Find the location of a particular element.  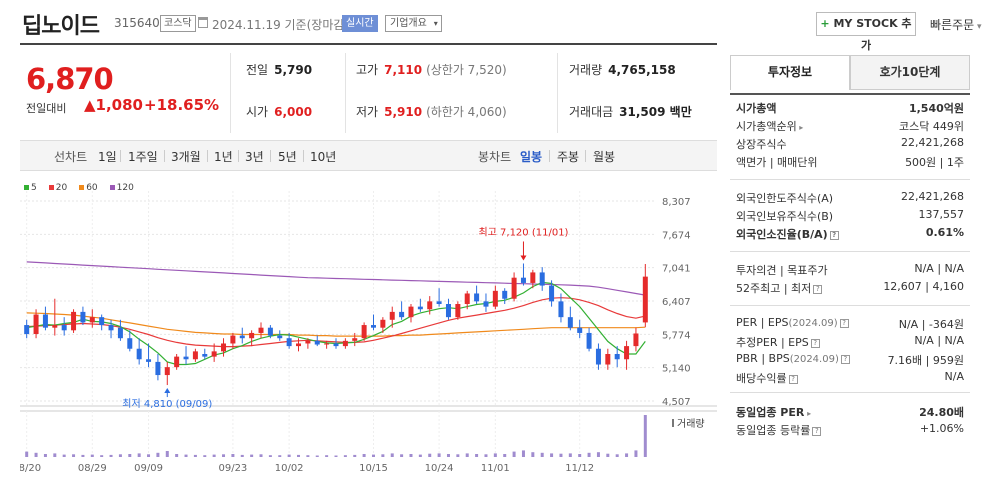

x-tick-label: 11/12 is located at coordinates (579, 468).